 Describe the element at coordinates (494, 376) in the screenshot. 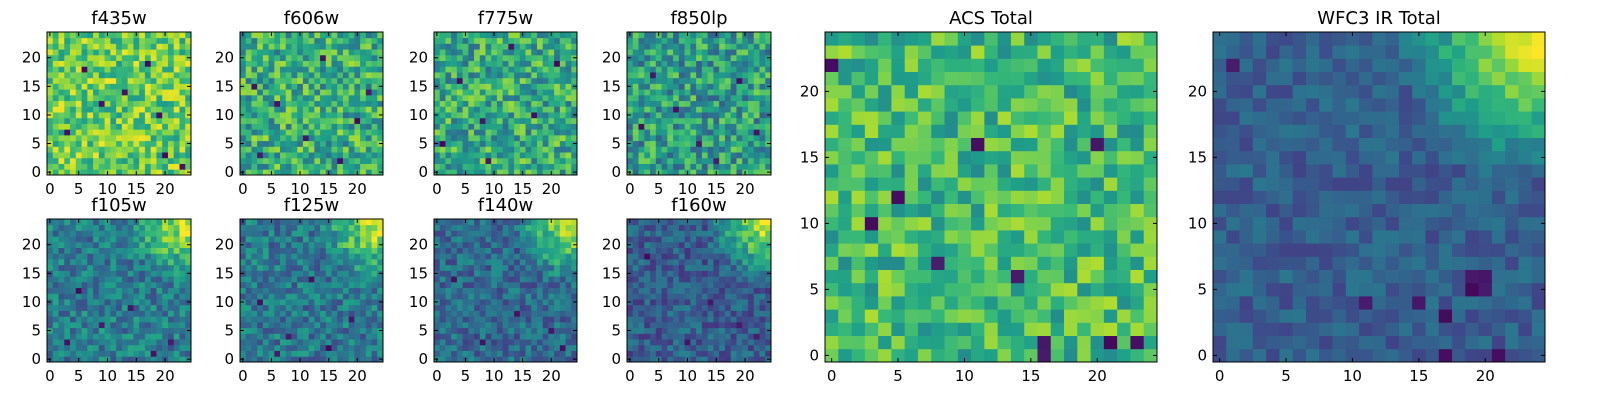

I see `x-tick-label: 10` at that location.